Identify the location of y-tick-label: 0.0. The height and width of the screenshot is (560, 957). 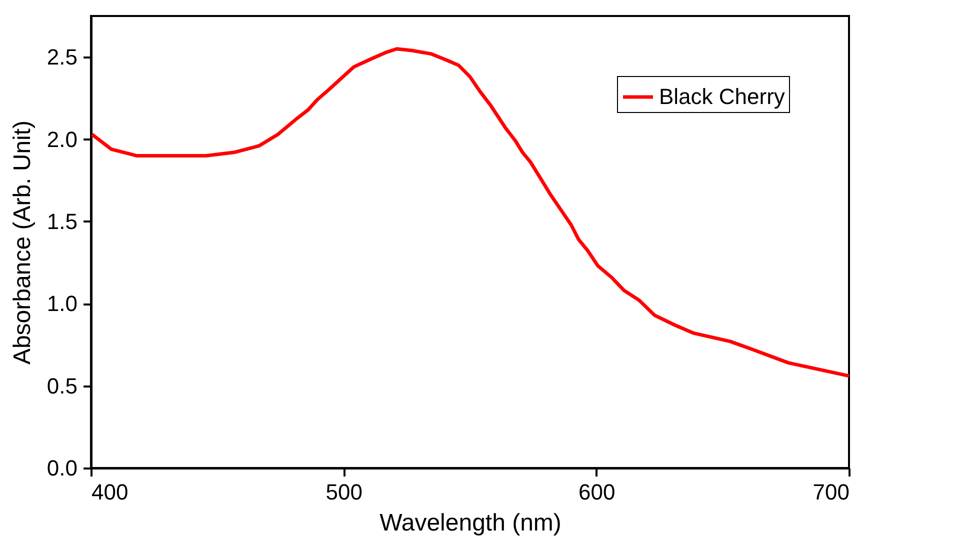
(62, 468).